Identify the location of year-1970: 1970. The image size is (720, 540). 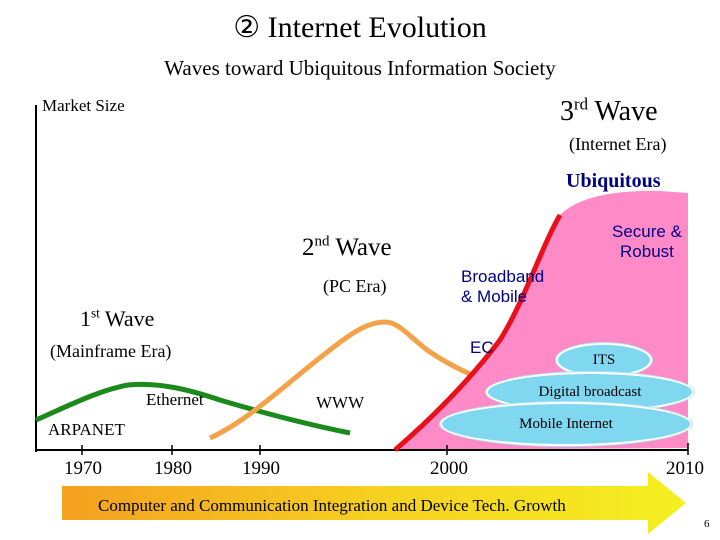
(83, 468).